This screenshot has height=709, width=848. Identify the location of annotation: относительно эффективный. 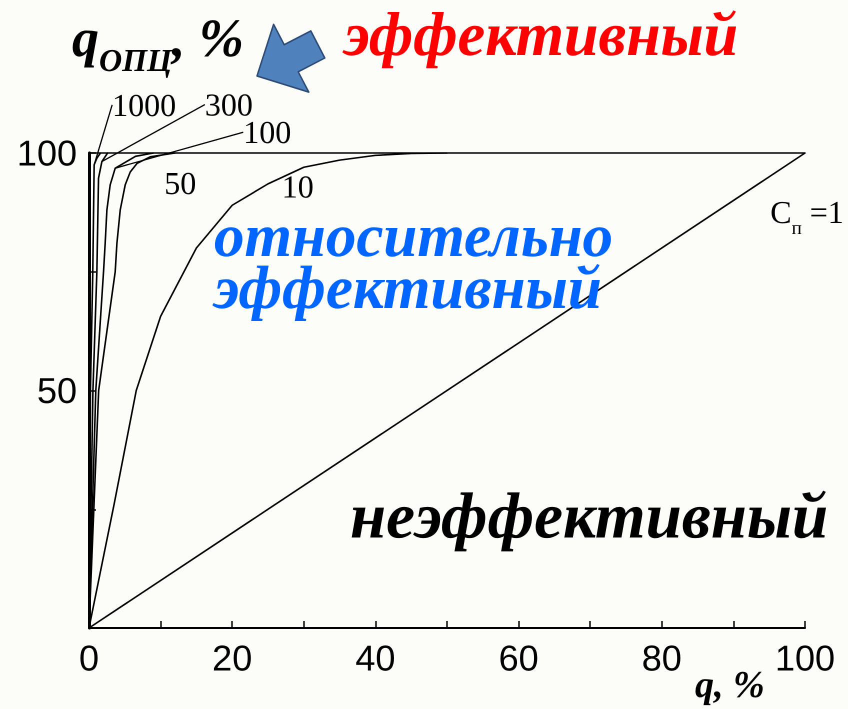
(413, 262).